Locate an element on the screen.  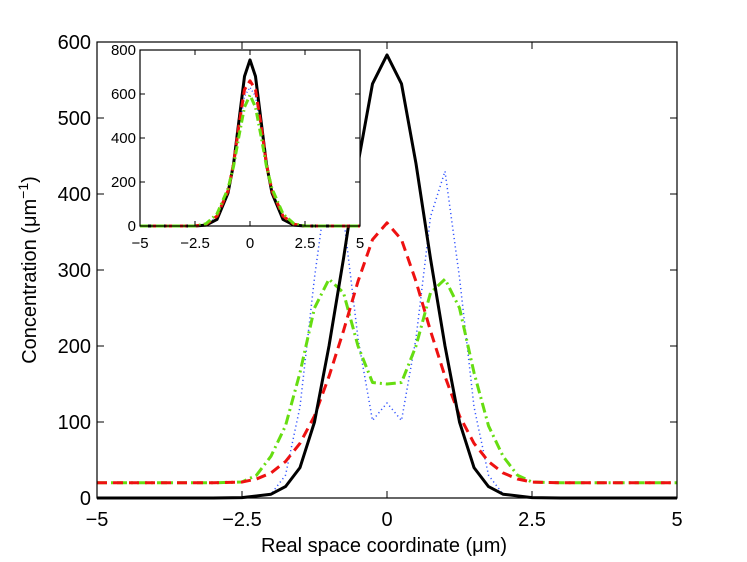
inset-plot: −5 −2.5 0 2.5 5 0 200 400 600 800 is located at coordinates (237, 147).